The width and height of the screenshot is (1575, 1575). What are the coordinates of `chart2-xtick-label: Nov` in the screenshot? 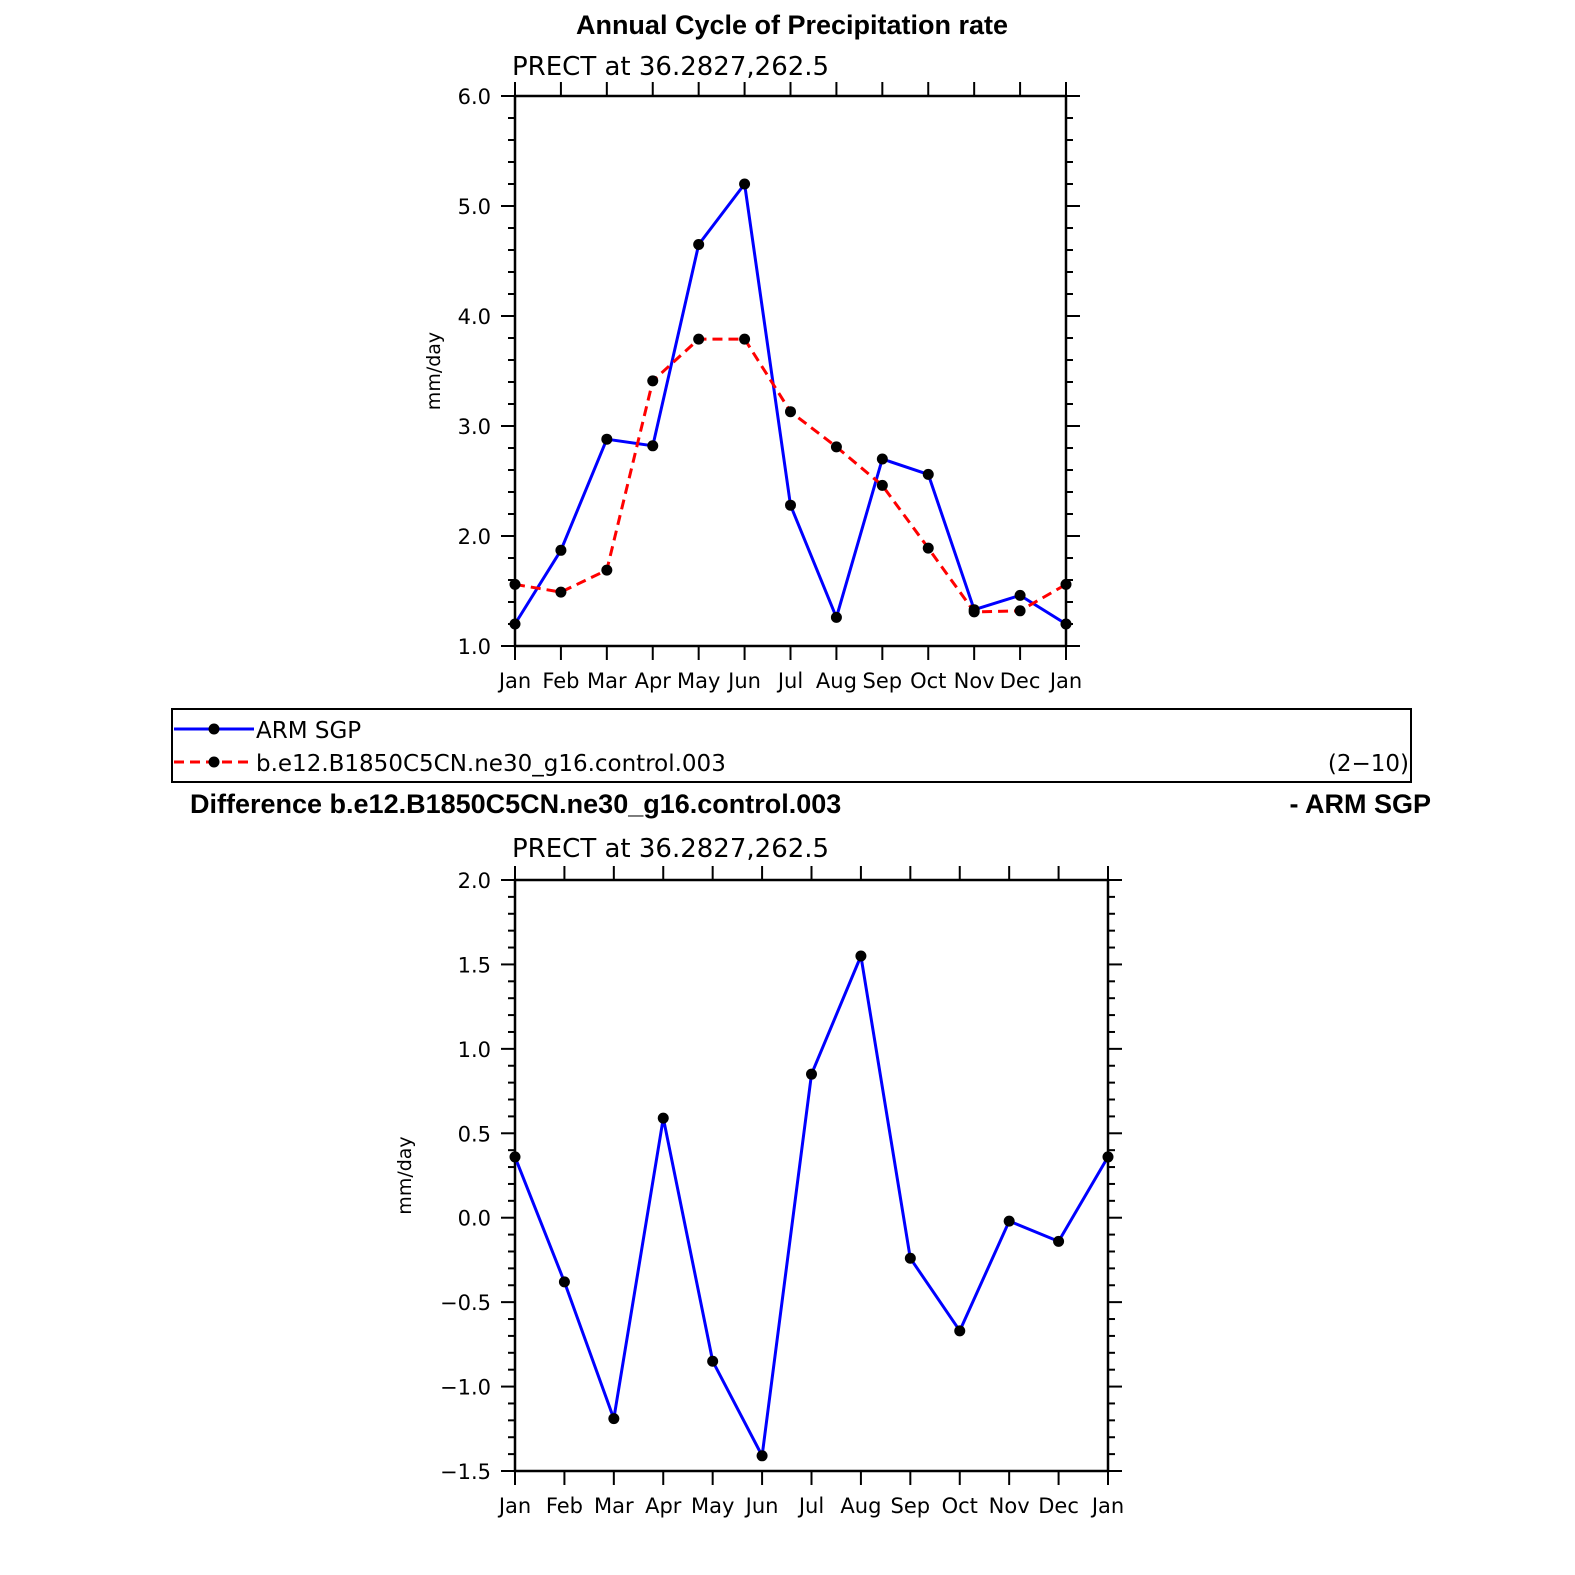 It's located at (1009, 1506).